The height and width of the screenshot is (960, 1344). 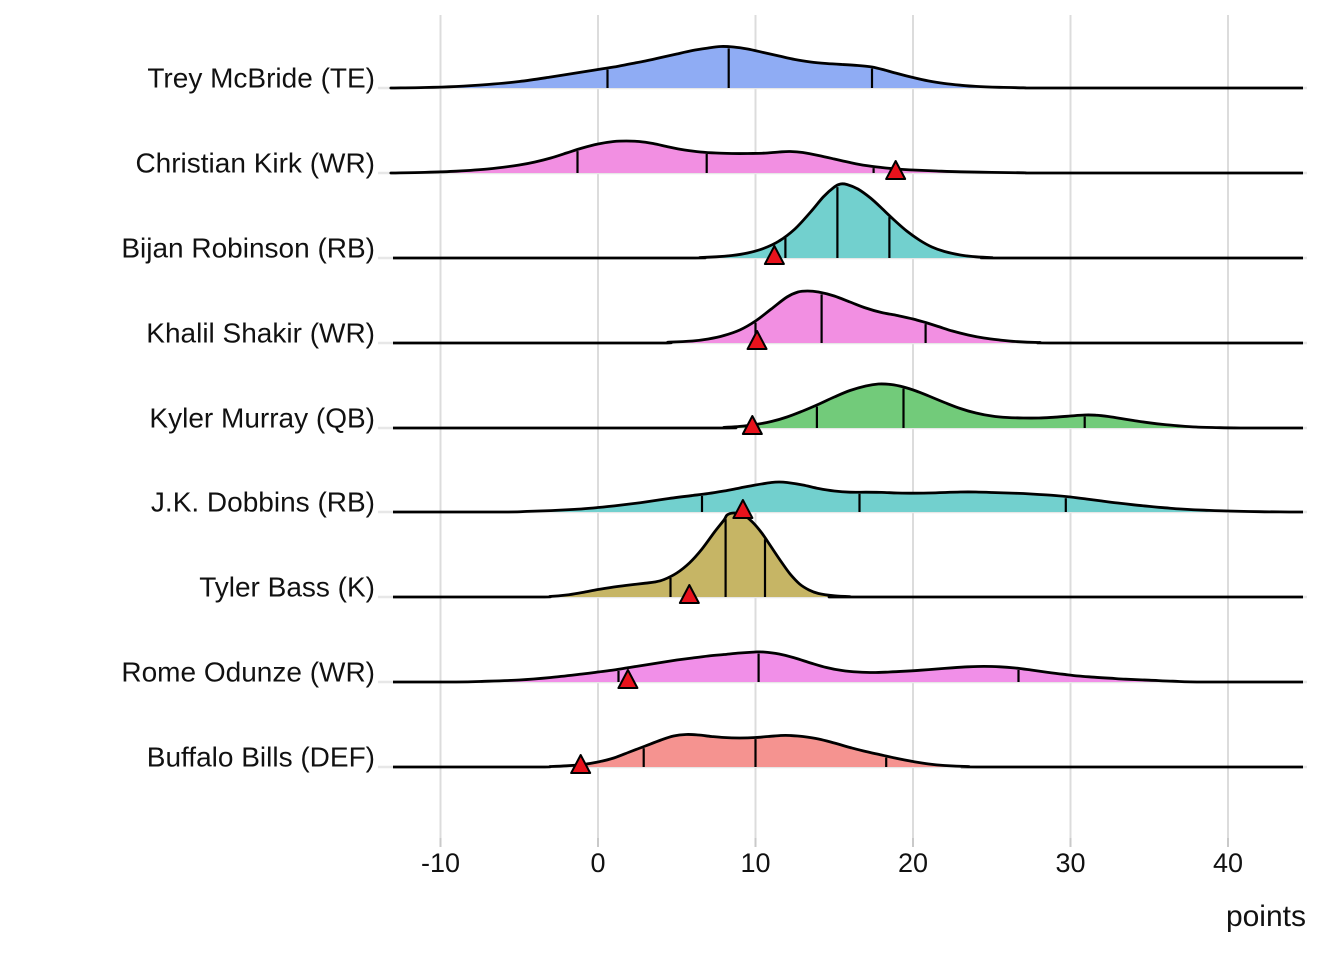 I want to click on ridge-rome-odunze-wr: Rome Odunze (WR), so click(x=714, y=669).